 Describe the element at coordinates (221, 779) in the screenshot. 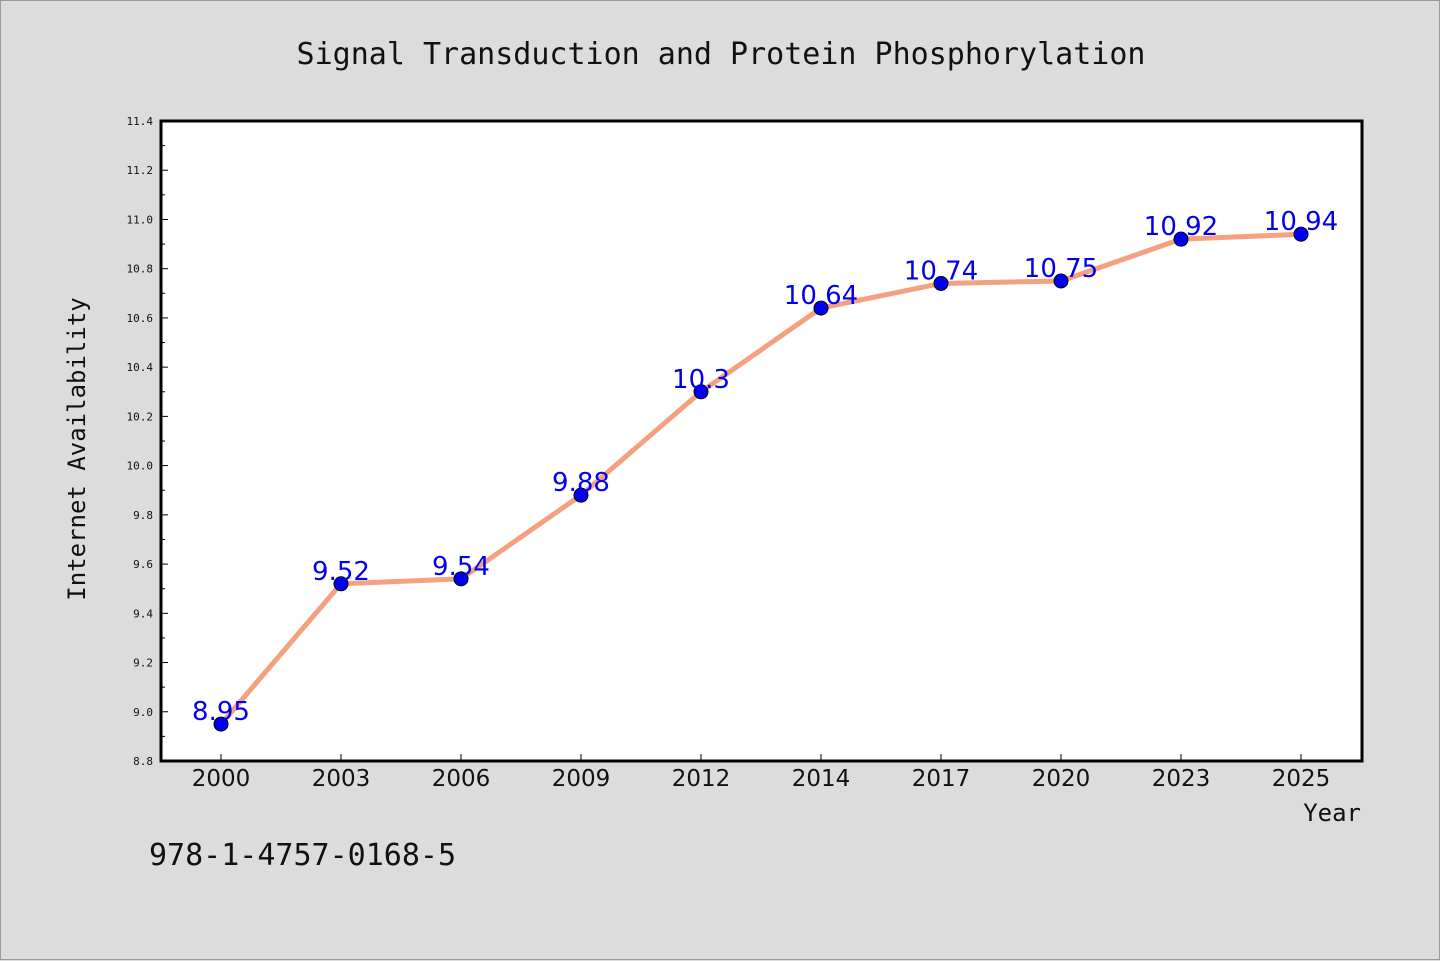

I see `x-tick-label: 2000` at that location.